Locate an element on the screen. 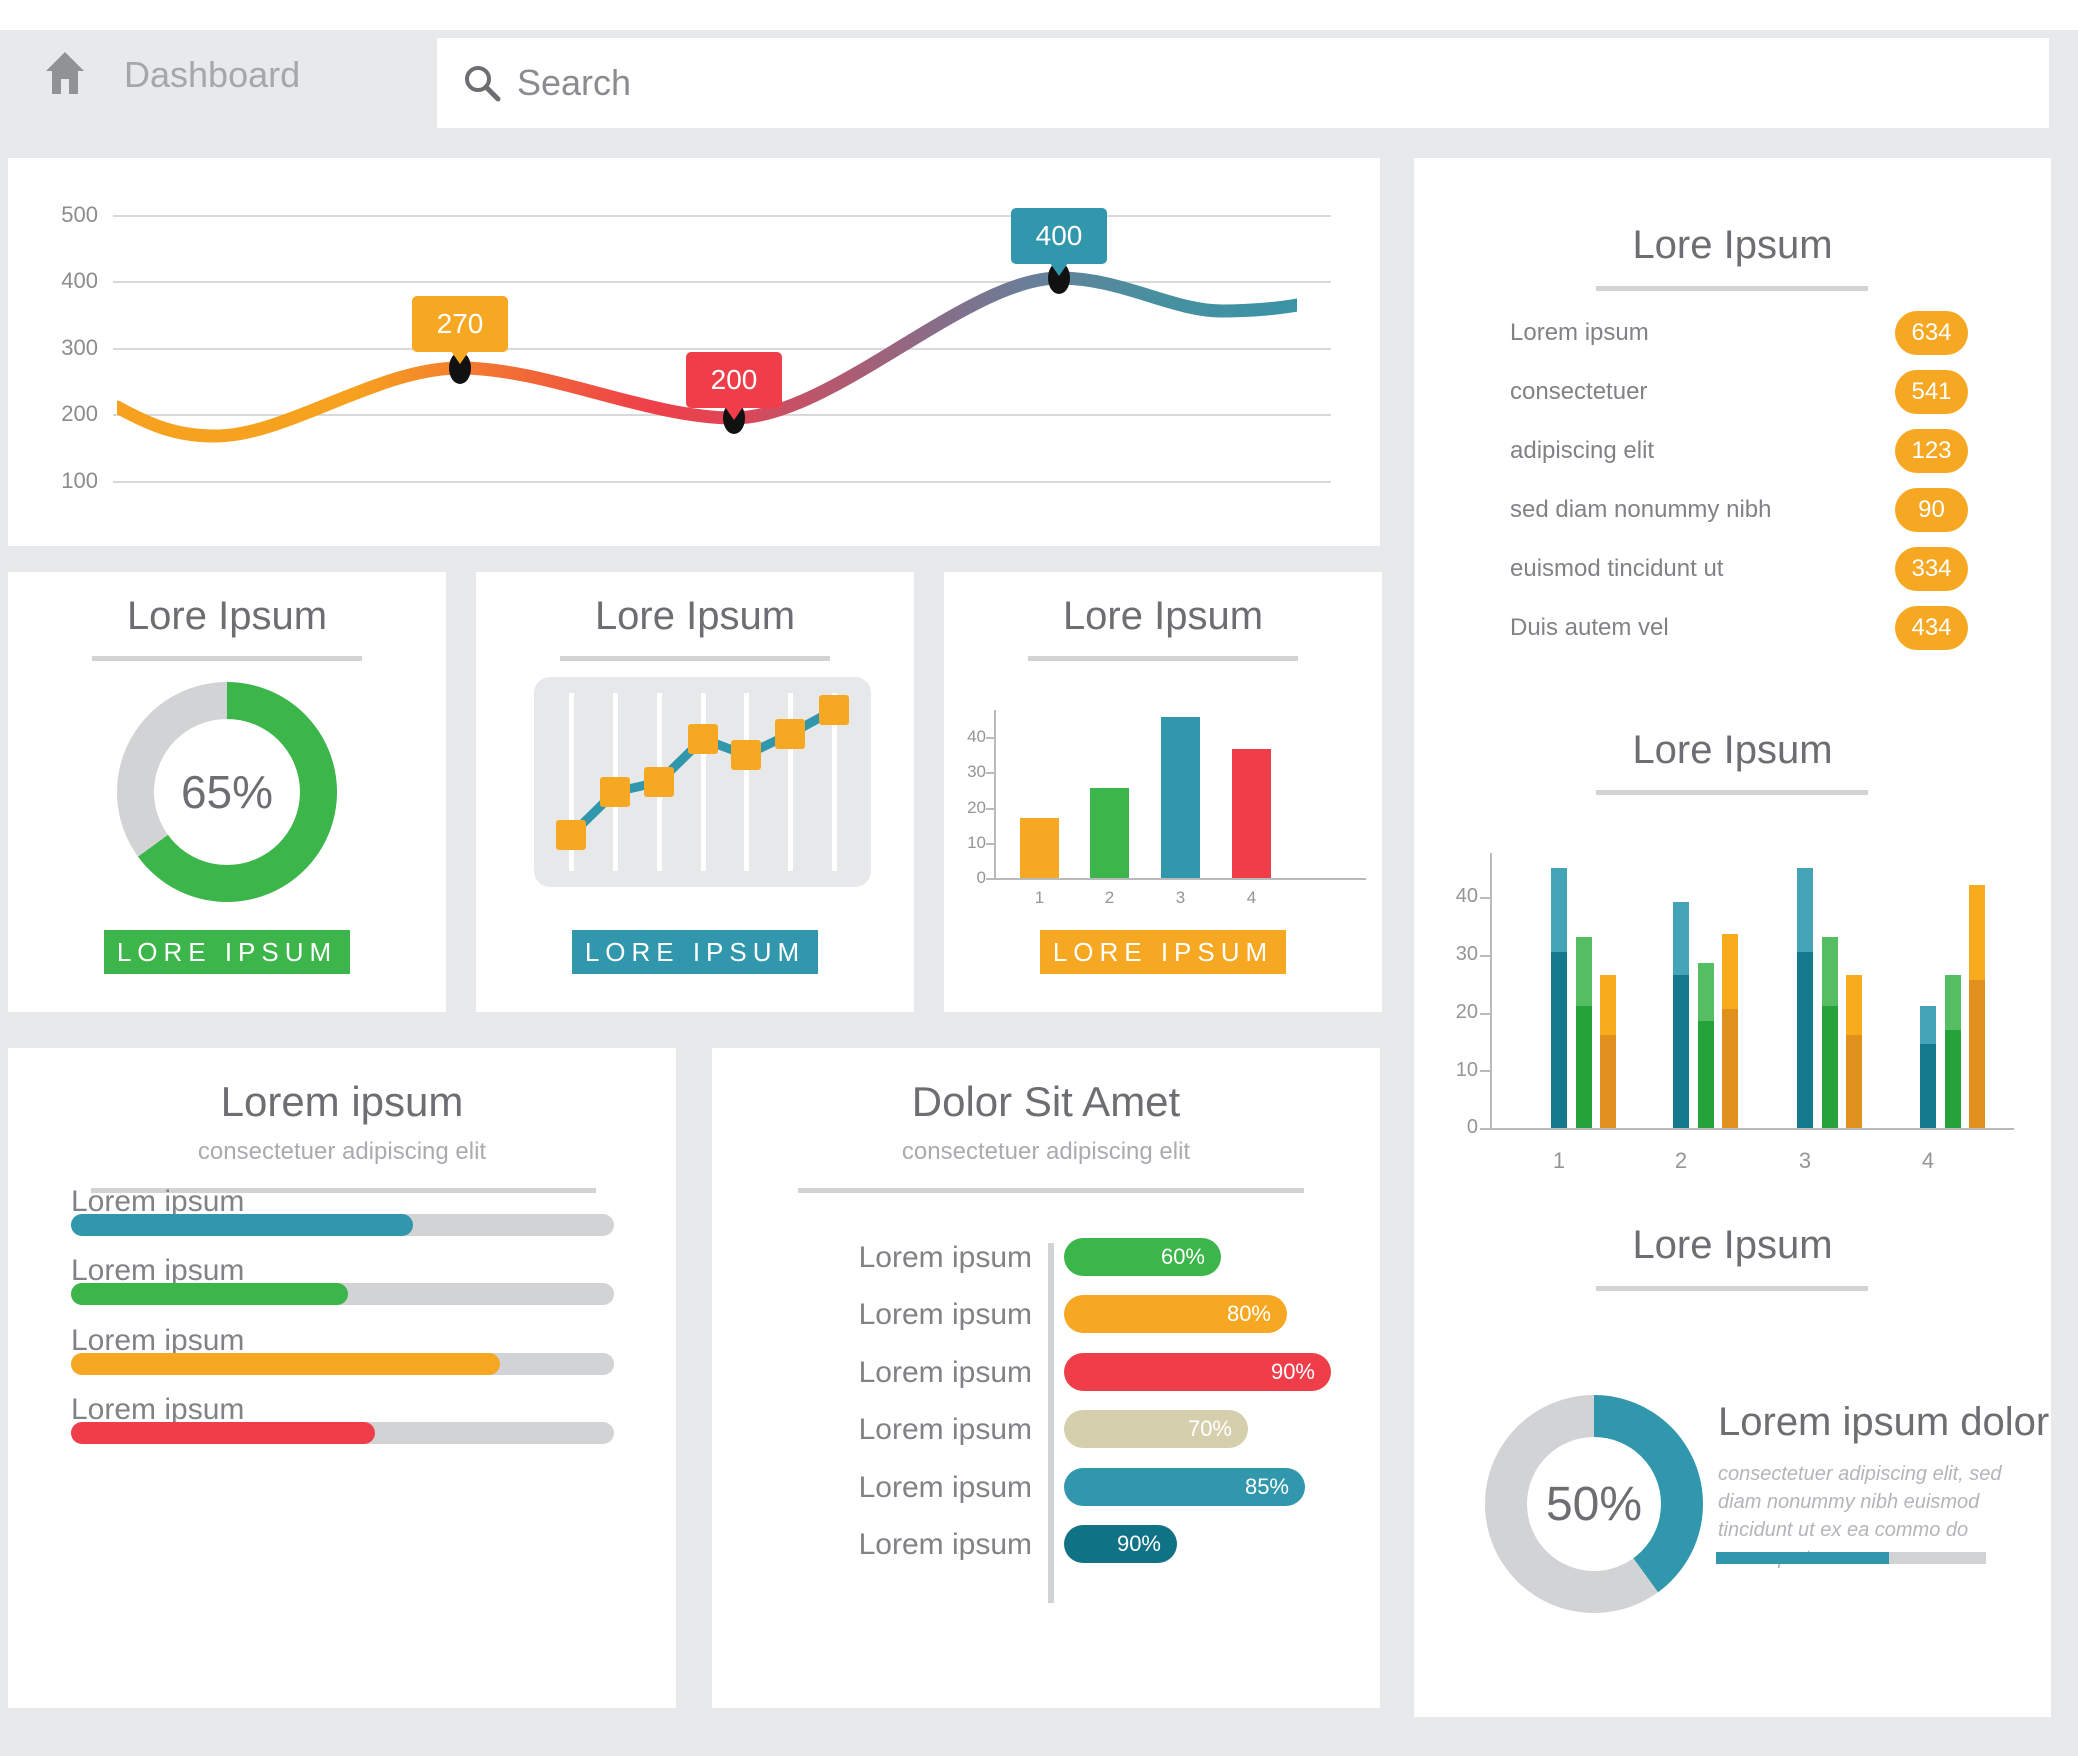 The height and width of the screenshot is (1756, 2078). donut-chart-65: 65% is located at coordinates (227, 792).